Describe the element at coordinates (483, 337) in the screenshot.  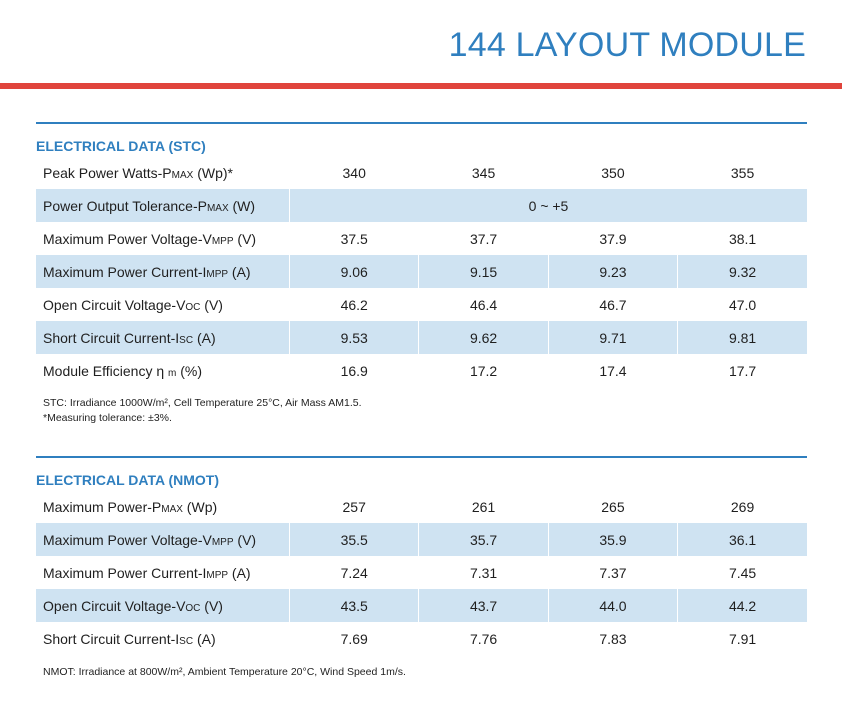
I see `value-cell: 9.62` at that location.